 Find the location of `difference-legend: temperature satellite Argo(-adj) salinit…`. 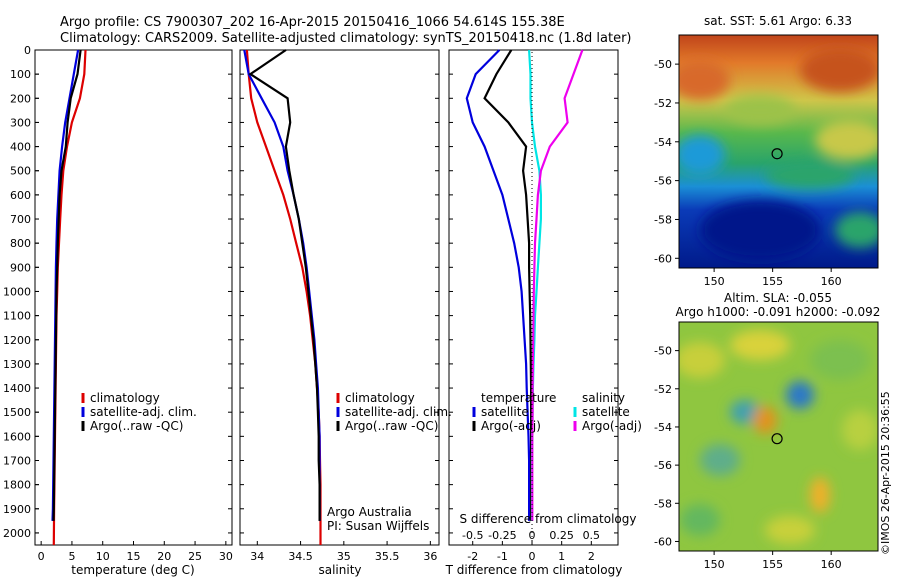

difference-legend: temperature satellite Argo(-adj) salinit… is located at coordinates (557, 412).